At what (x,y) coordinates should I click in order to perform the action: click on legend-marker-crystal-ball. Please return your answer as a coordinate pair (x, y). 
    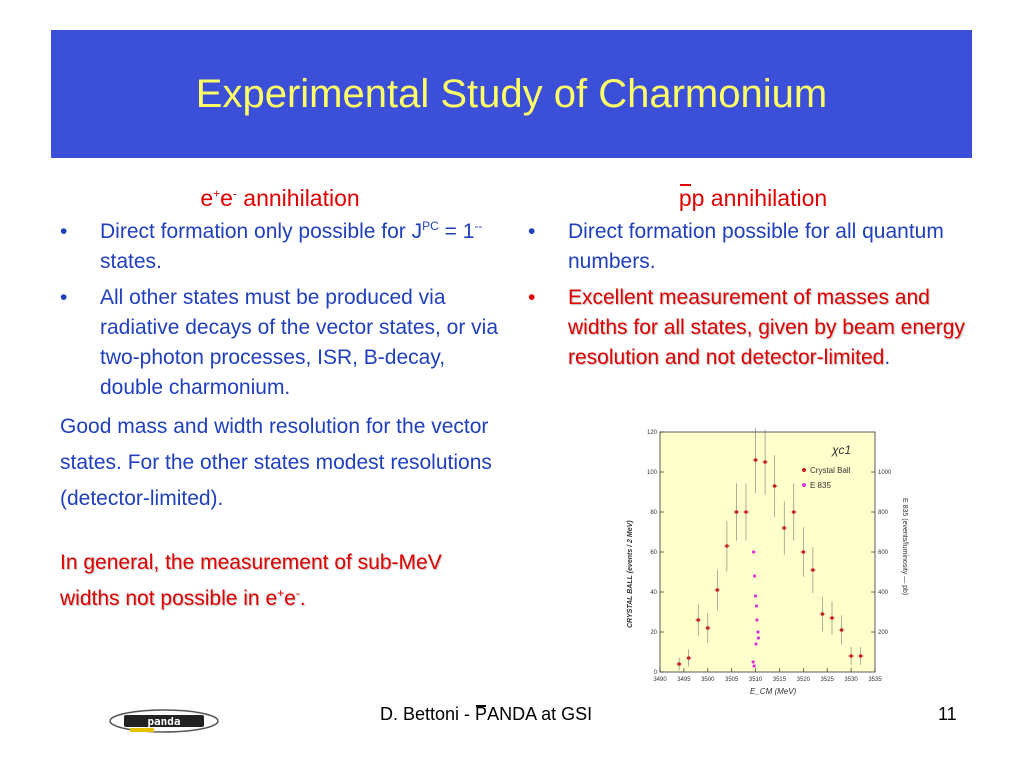
    Looking at the image, I should click on (804, 470).